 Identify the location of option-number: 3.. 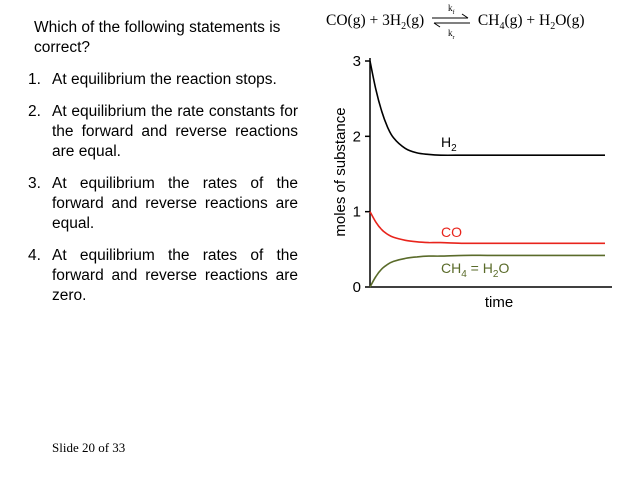
(34, 183).